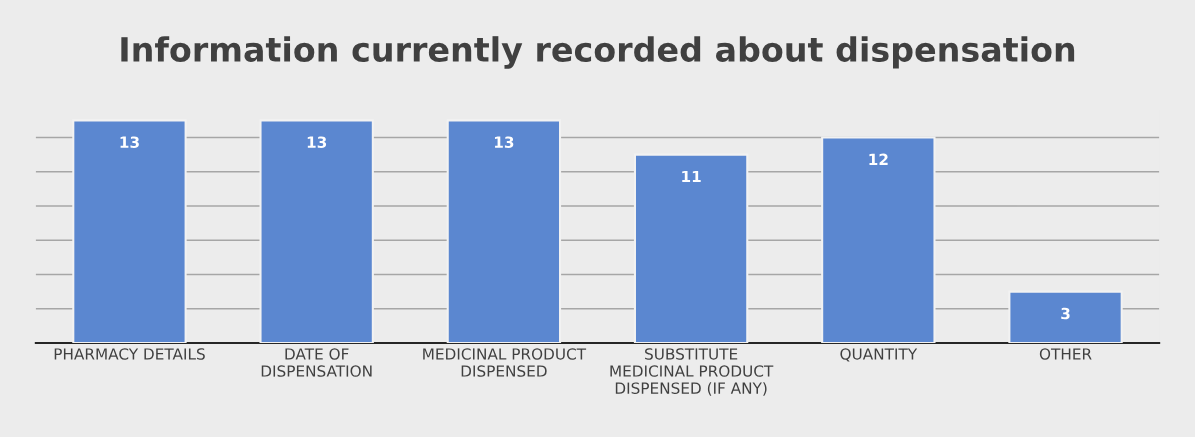 The width and height of the screenshot is (1195, 437). I want to click on data-label: 12, so click(878, 159).